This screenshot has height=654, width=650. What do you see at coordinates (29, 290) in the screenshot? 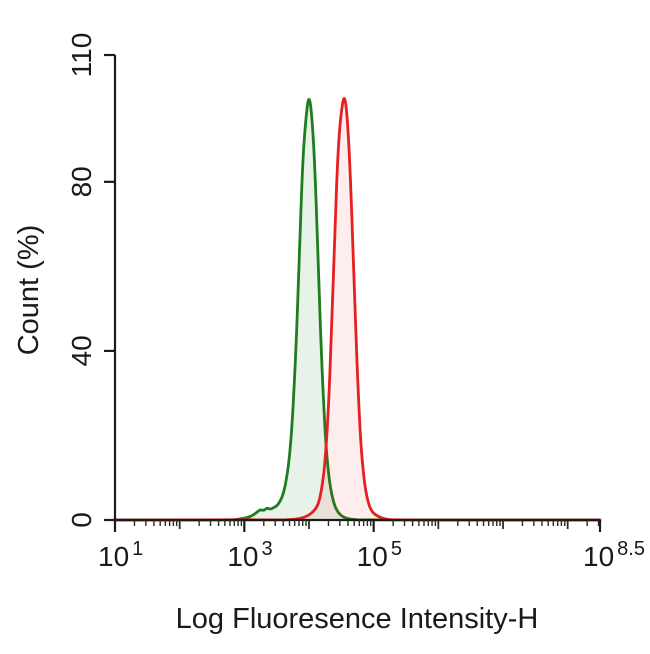
I see `y-axis-title: Count (%)` at bounding box center [29, 290].